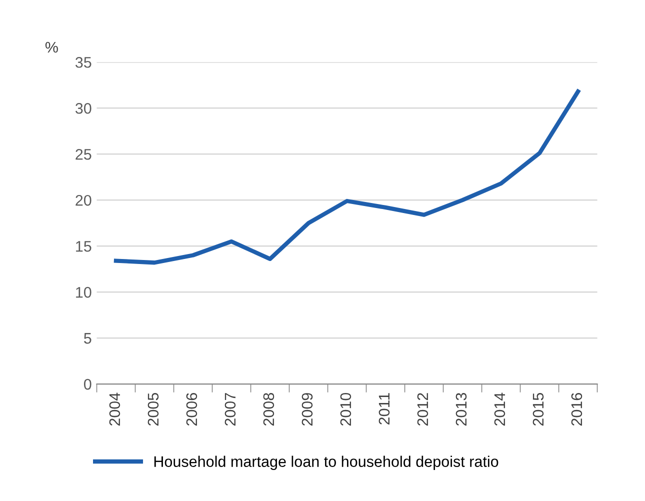  Describe the element at coordinates (88, 384) in the screenshot. I see `y-tick-label: 0` at that location.